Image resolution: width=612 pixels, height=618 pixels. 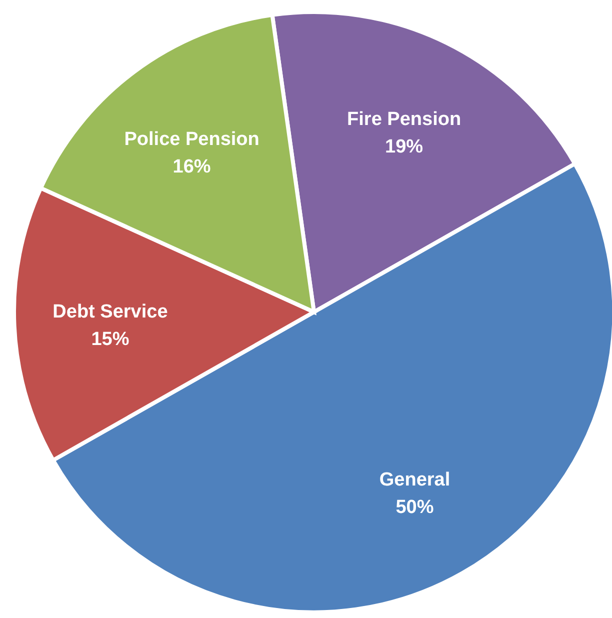 I want to click on slice-label: Debt Service, so click(x=110, y=311).